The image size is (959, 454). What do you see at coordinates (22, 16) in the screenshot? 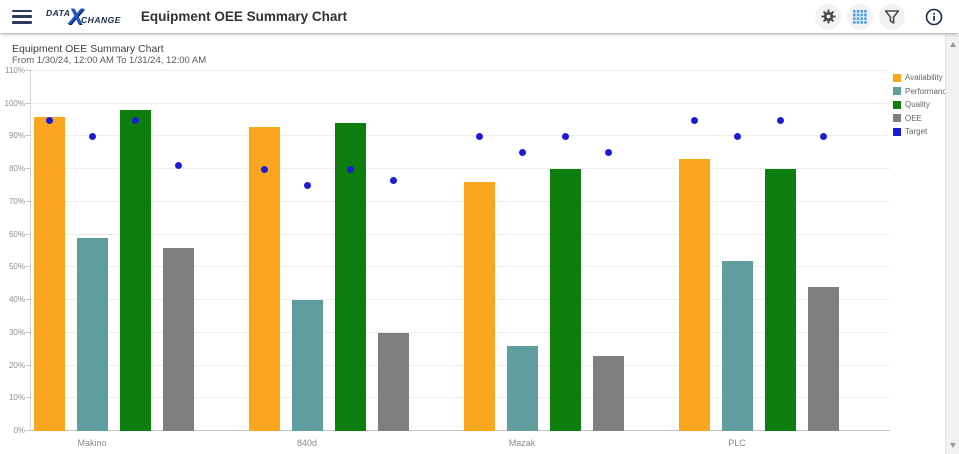
I see `menu-icon` at bounding box center [22, 16].